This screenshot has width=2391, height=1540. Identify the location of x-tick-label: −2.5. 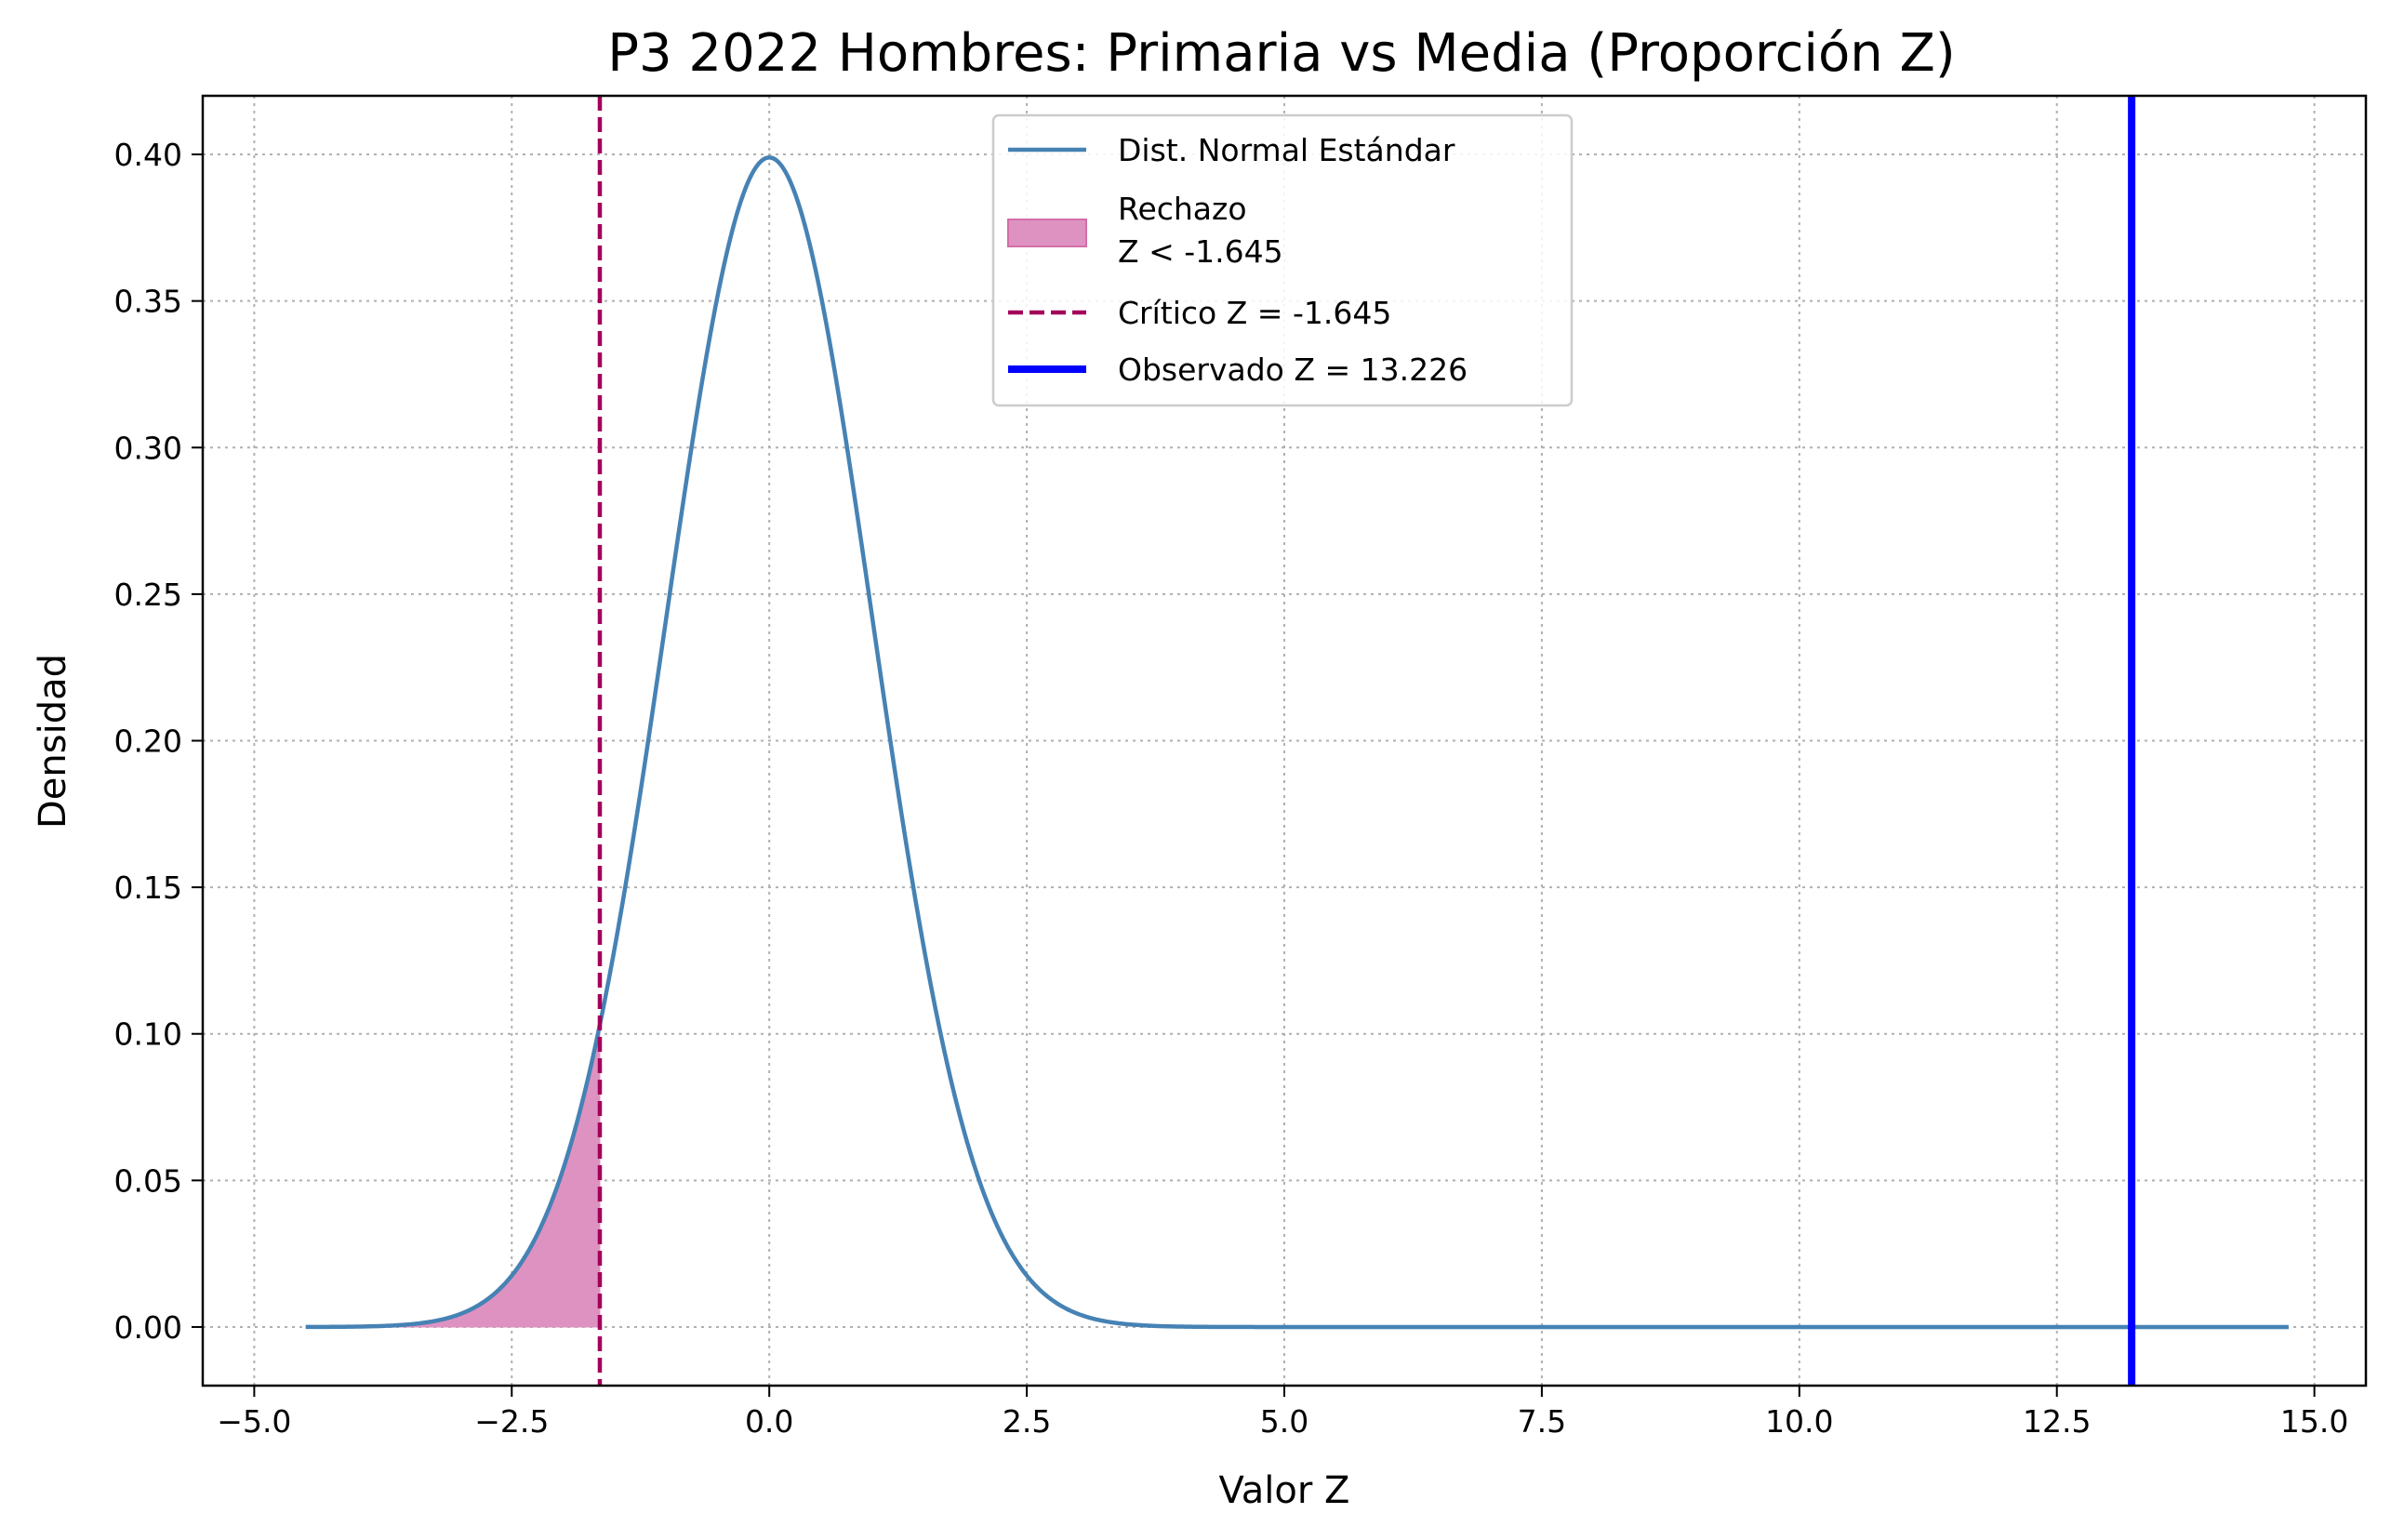
(511, 1421).